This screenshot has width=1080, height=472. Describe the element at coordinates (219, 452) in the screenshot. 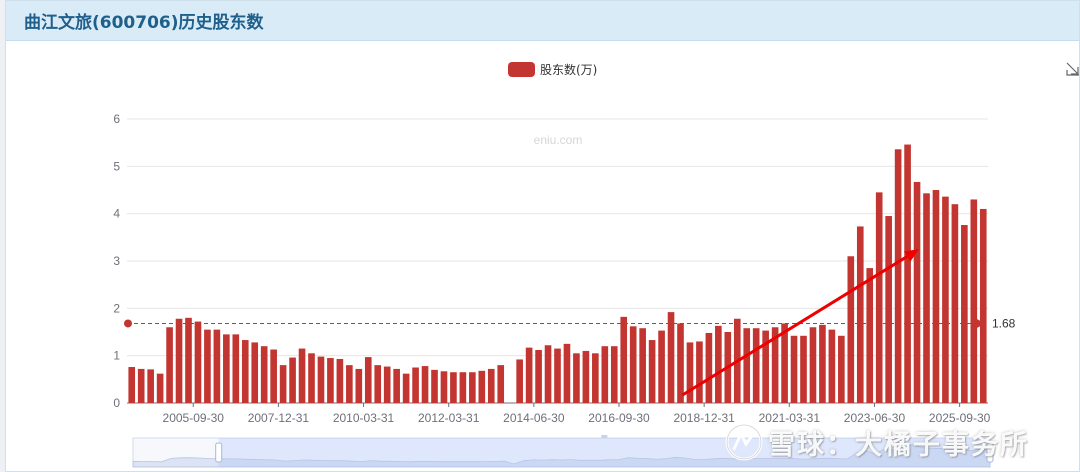

I see `zoom-handle-left` at that location.